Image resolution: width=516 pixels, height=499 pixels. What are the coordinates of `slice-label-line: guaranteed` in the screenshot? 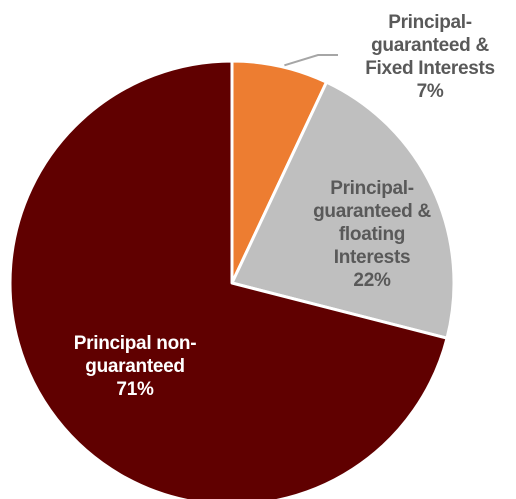 It's located at (134, 366).